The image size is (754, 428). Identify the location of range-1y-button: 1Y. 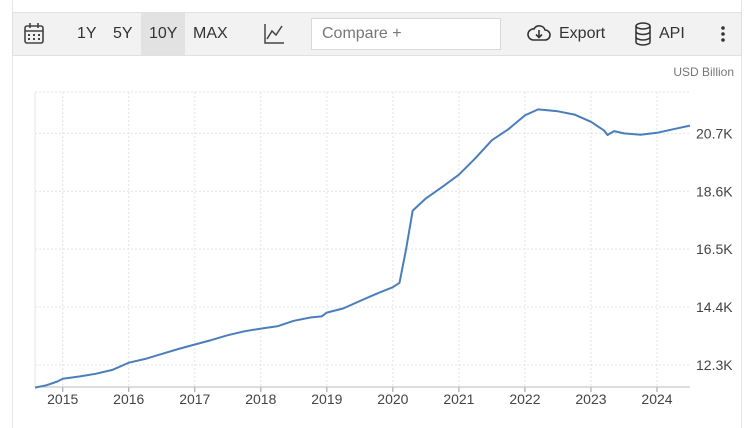
(87, 33).